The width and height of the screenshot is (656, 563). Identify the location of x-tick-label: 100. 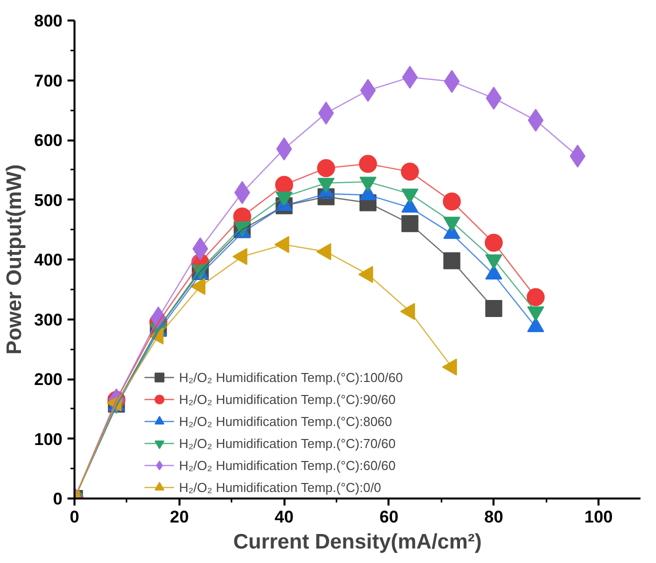
(598, 517).